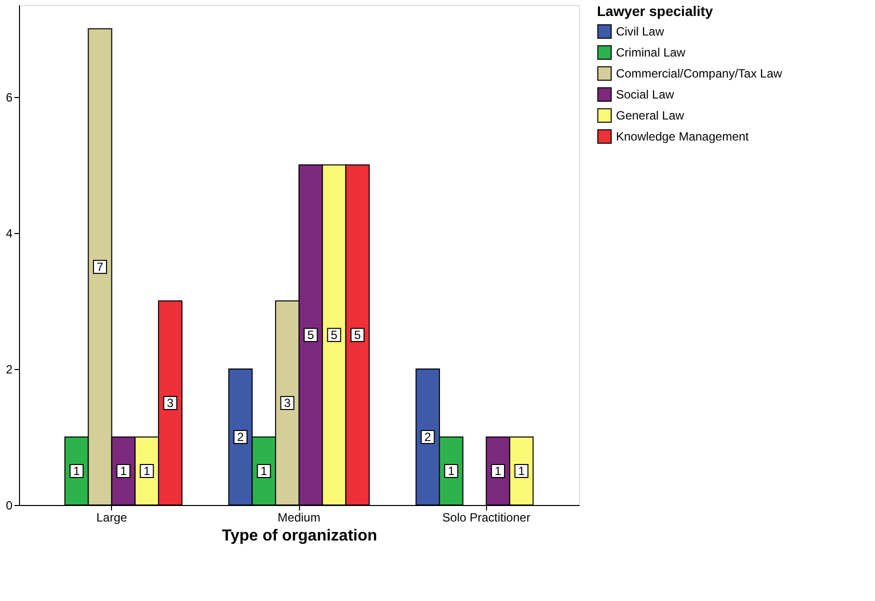 This screenshot has height=601, width=875. What do you see at coordinates (100, 267) in the screenshot?
I see `data-label: 7` at bounding box center [100, 267].